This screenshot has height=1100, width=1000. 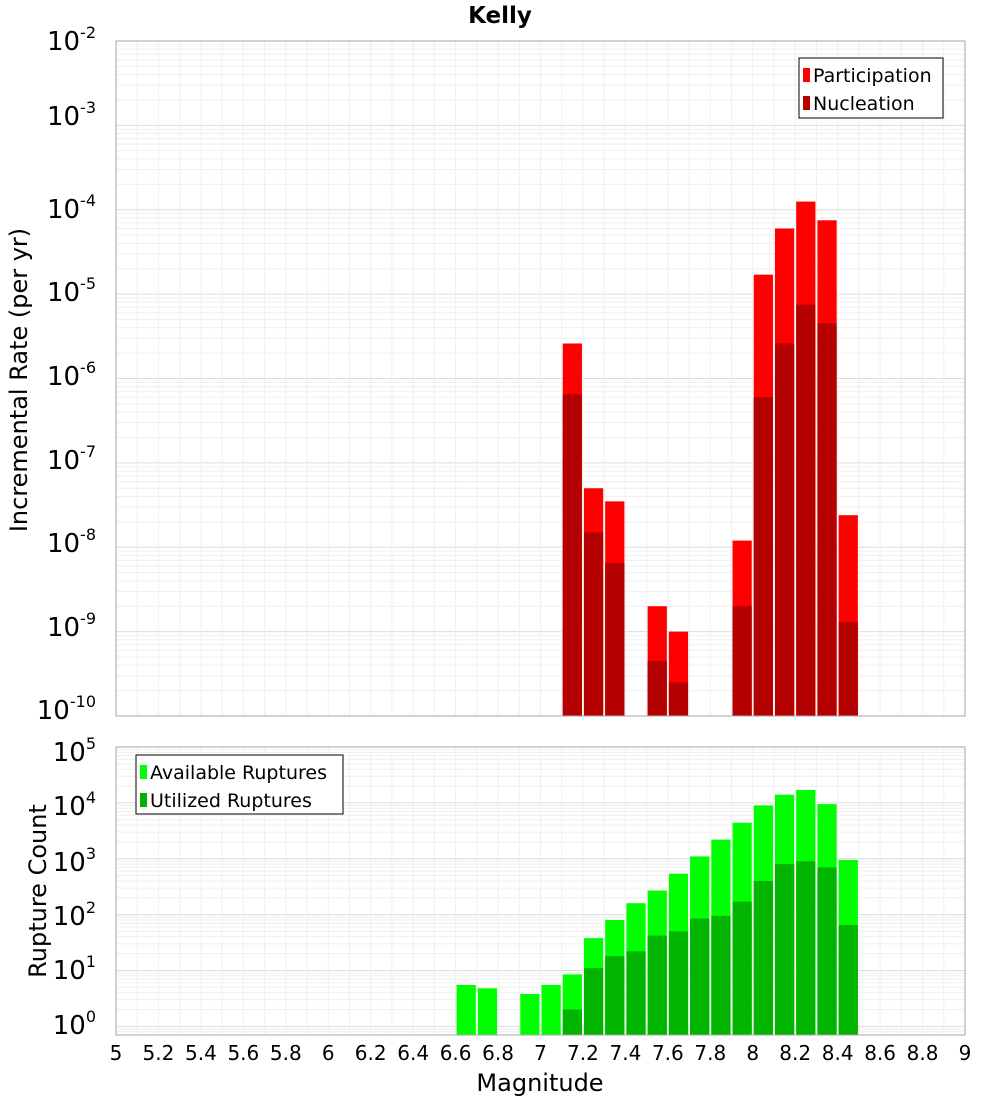 What do you see at coordinates (880, 1053) in the screenshot?
I see `x-tick-label: 8.6` at bounding box center [880, 1053].